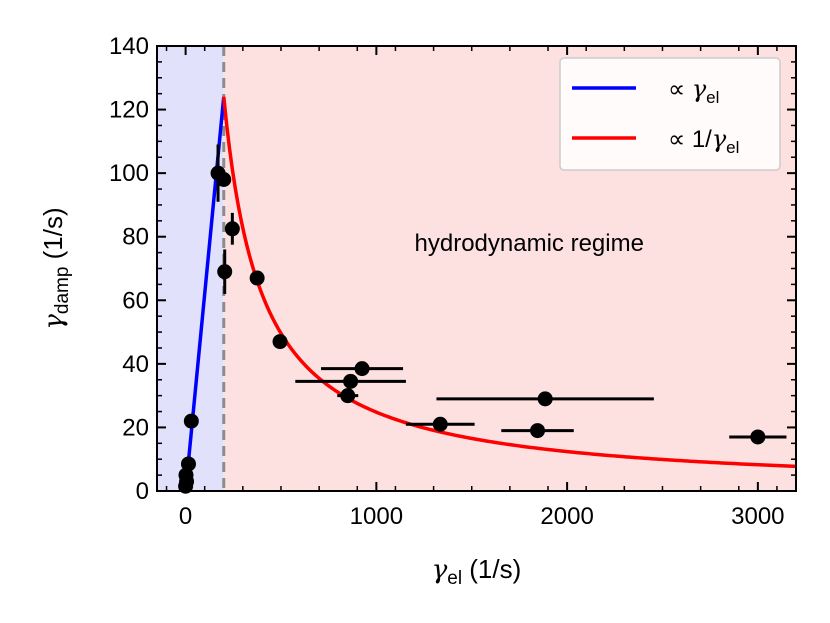 Image resolution: width=830 pixels, height=623 pixels. What do you see at coordinates (135, 300) in the screenshot?
I see `y-tick-label: 60` at bounding box center [135, 300].